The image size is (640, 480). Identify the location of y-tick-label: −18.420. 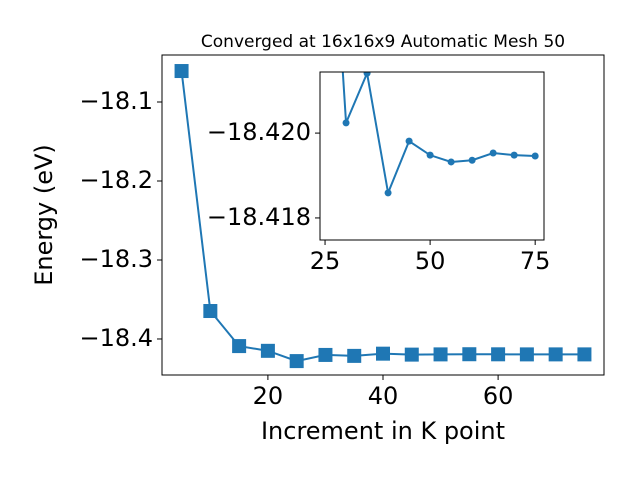
(259, 132).